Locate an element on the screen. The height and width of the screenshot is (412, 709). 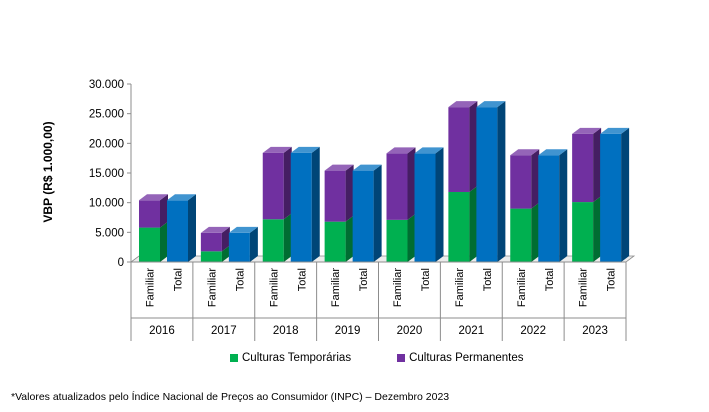
legend-item-permanentes: Culturas Permanentes is located at coordinates (460, 358).